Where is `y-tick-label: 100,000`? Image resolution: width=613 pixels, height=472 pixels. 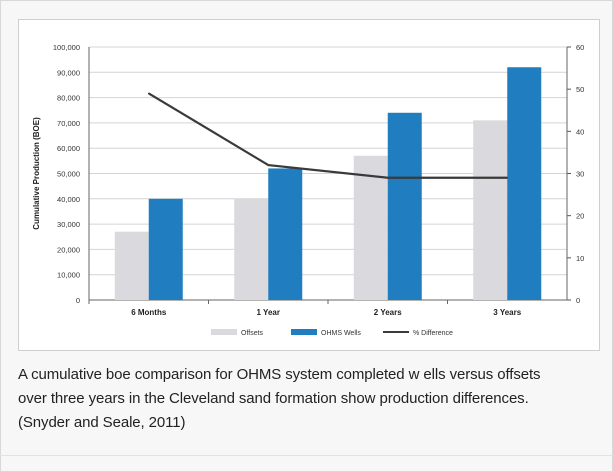 y-tick-label: 100,000 is located at coordinates (66, 47).